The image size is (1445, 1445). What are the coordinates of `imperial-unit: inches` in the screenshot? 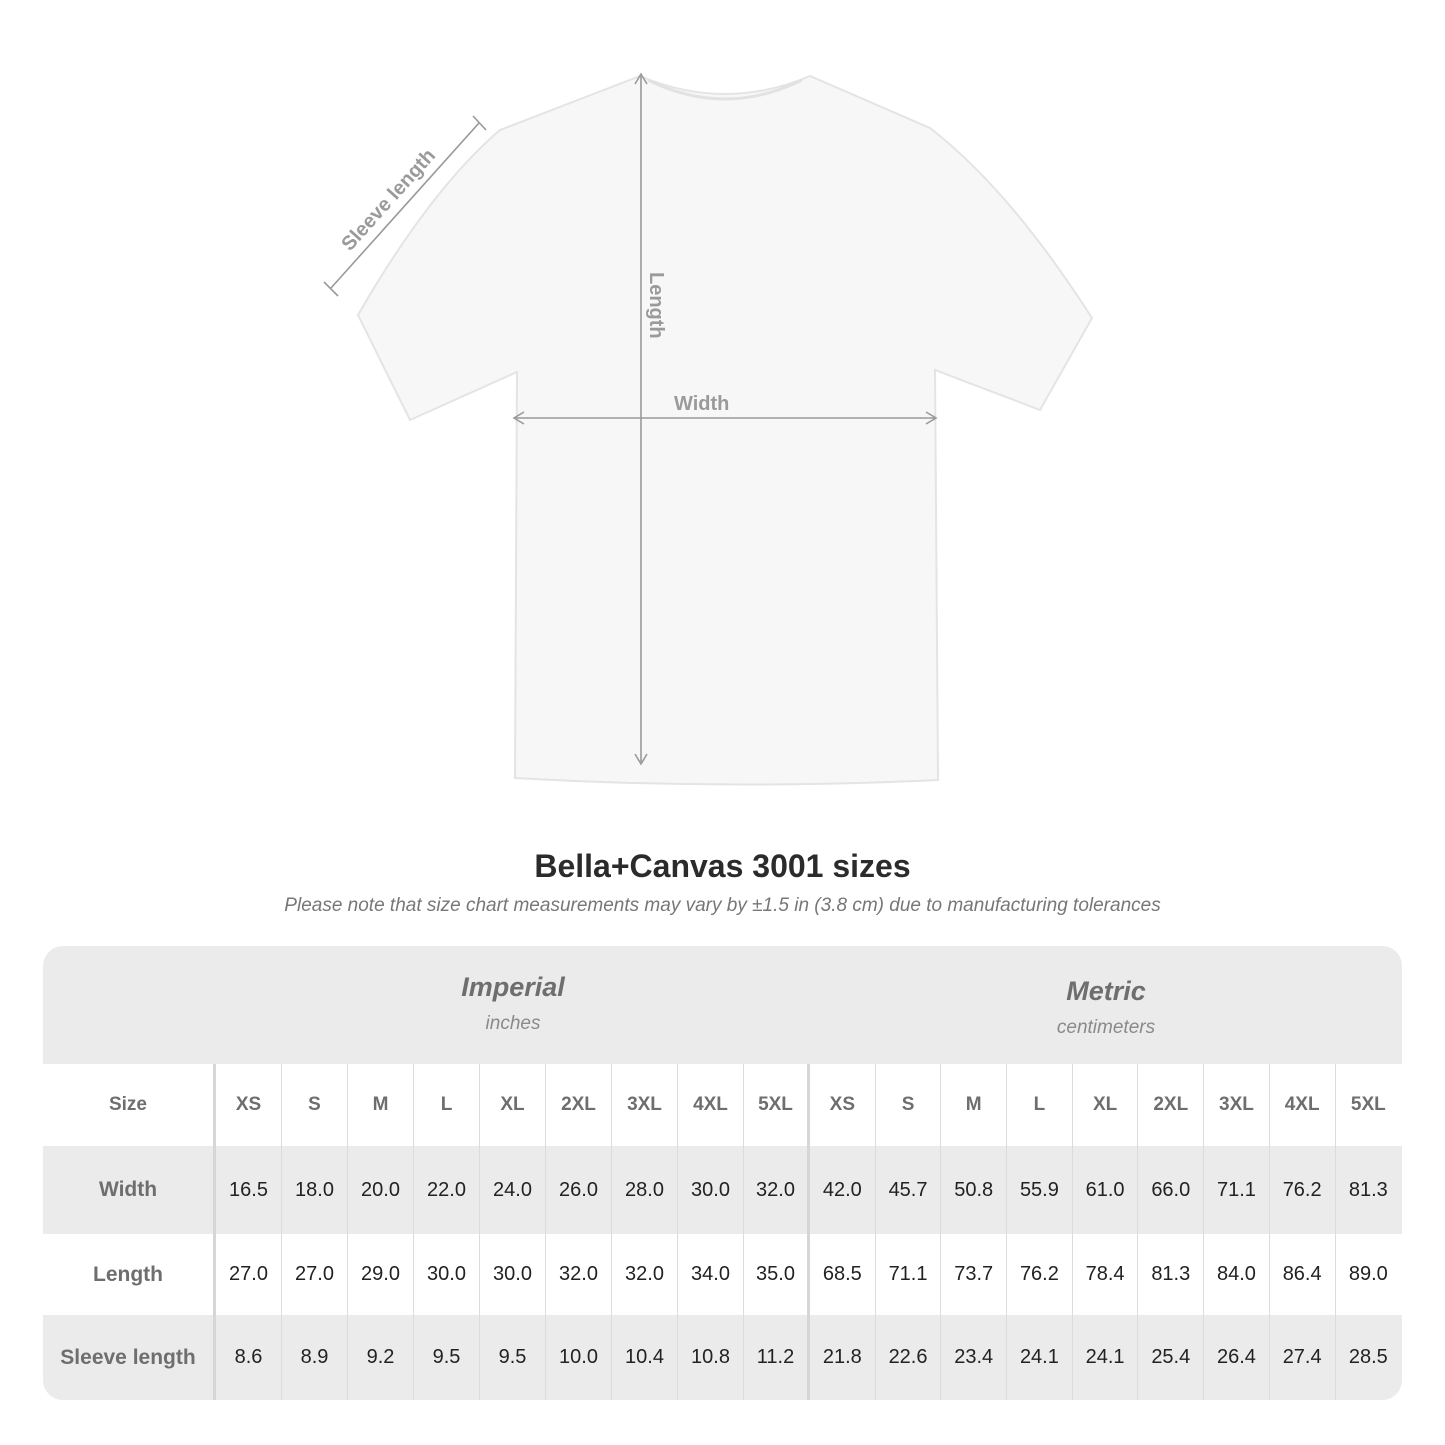 It's located at (513, 1023).